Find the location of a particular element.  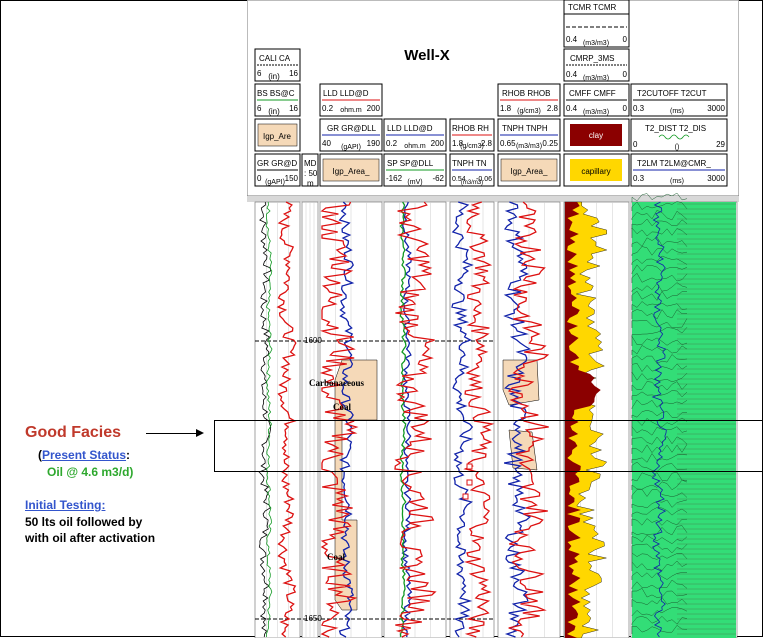

tnph-small-unit: (m3/m3) is located at coordinates (472, 183).